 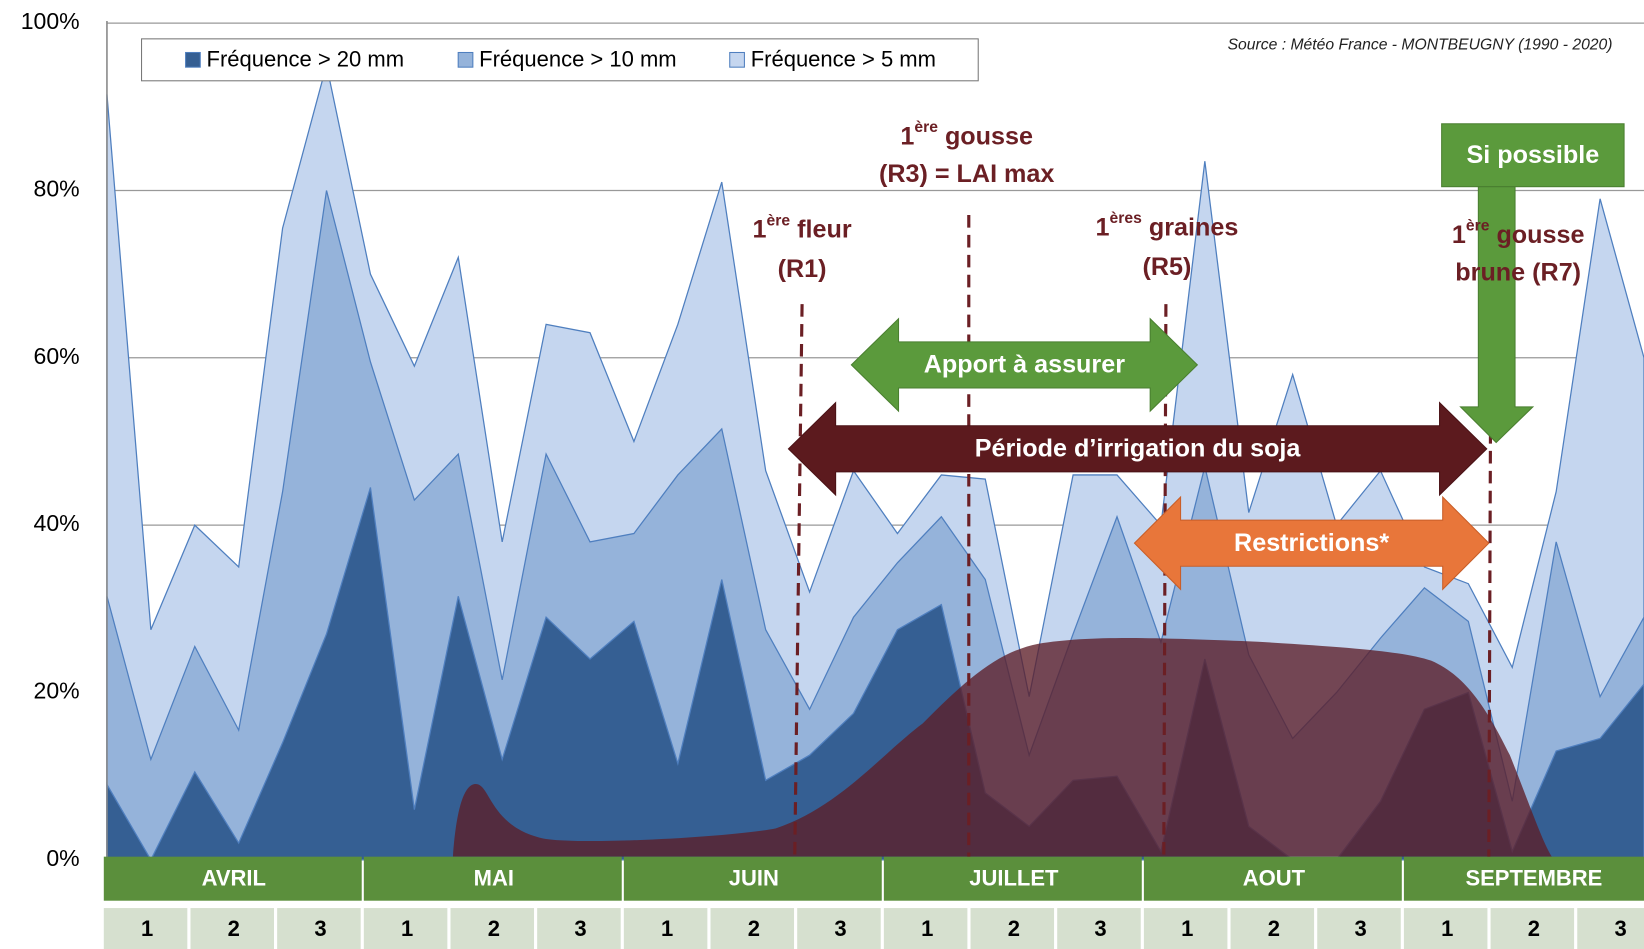 What do you see at coordinates (966, 174) in the screenshot?
I see `stage-label: (R3) = LAI max` at bounding box center [966, 174].